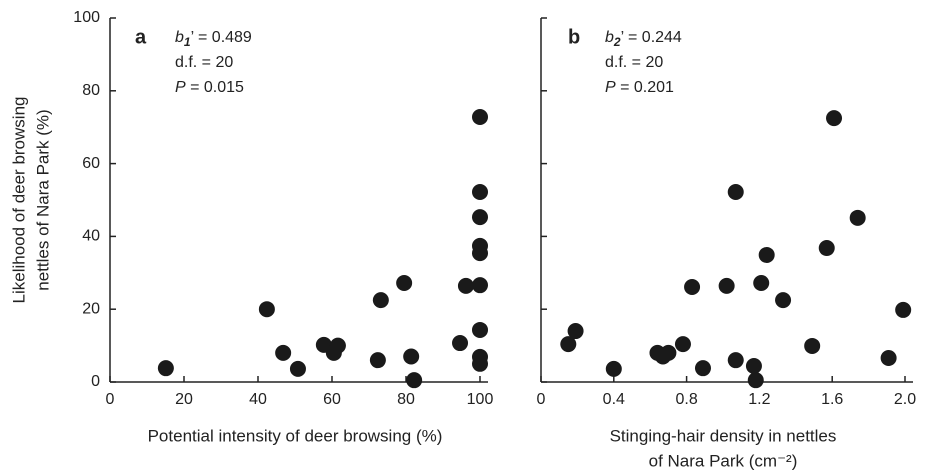 The image size is (929, 474). Describe the element at coordinates (184, 399) in the screenshot. I see `x-tick-label: 20` at that location.